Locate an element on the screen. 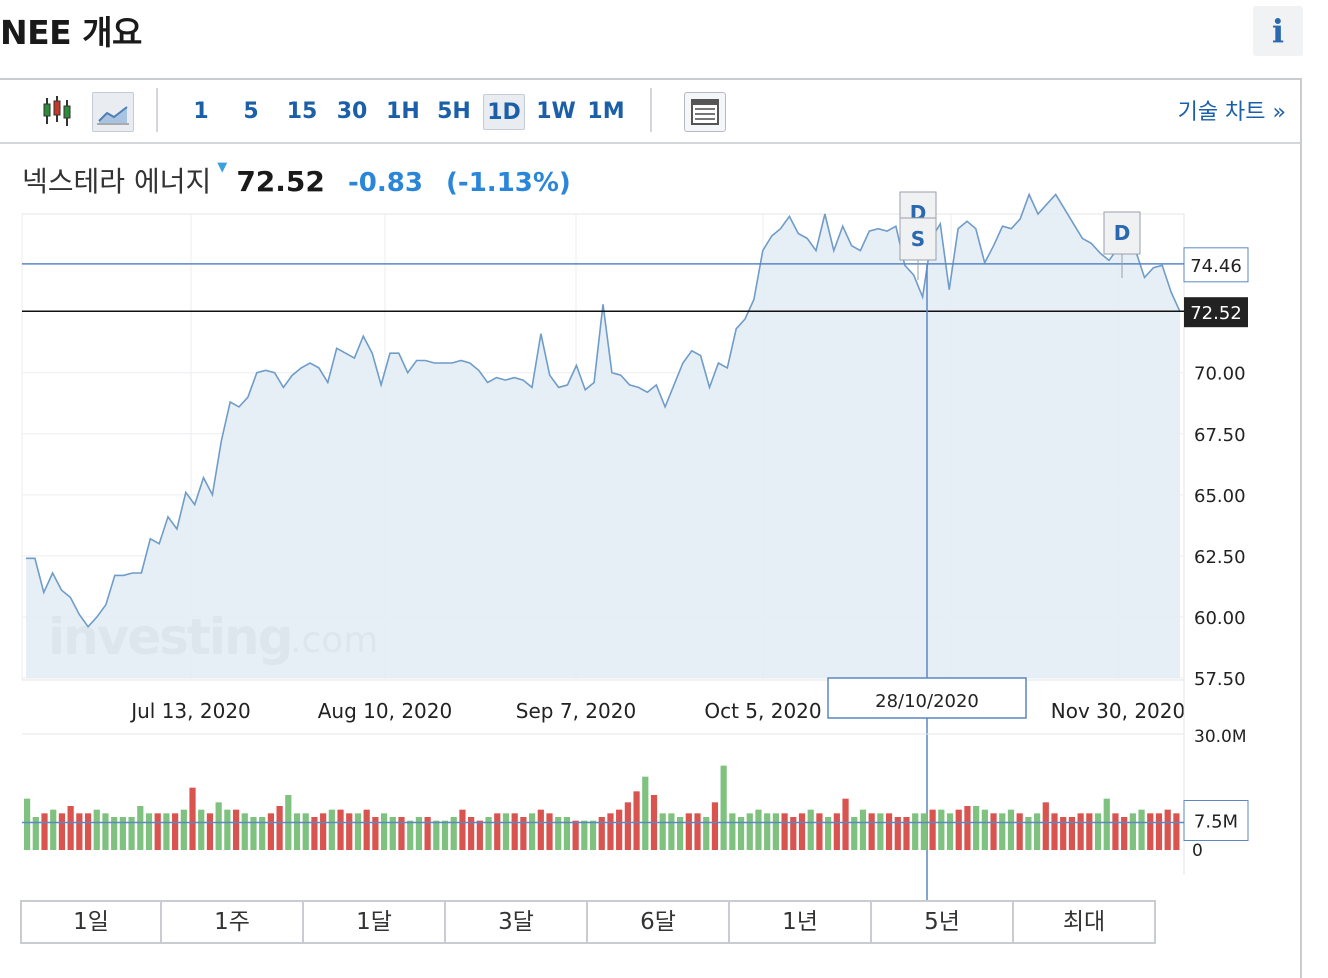 The width and height of the screenshot is (1328, 978). stock-name: 넥스테라 에너지 is located at coordinates (117, 181).